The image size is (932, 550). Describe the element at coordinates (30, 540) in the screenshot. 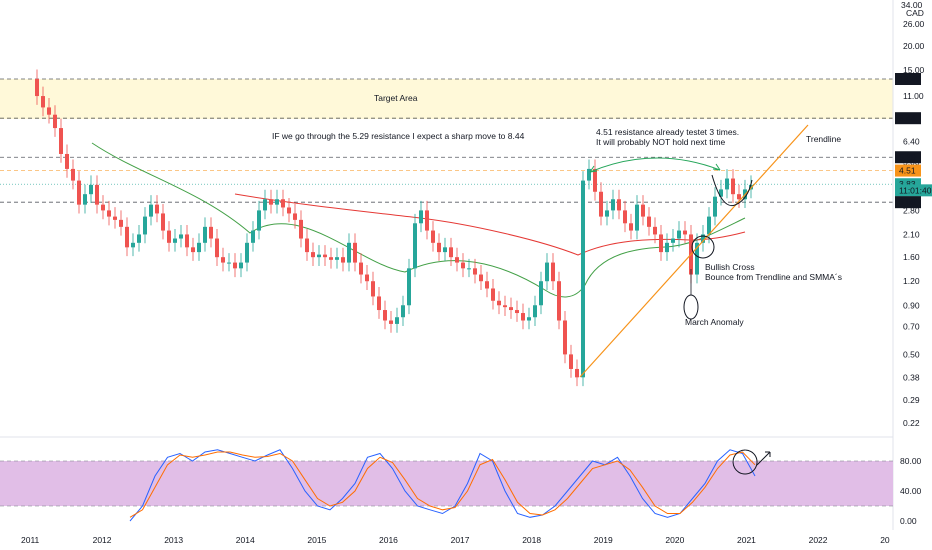

I see `time-tick: 2011` at that location.